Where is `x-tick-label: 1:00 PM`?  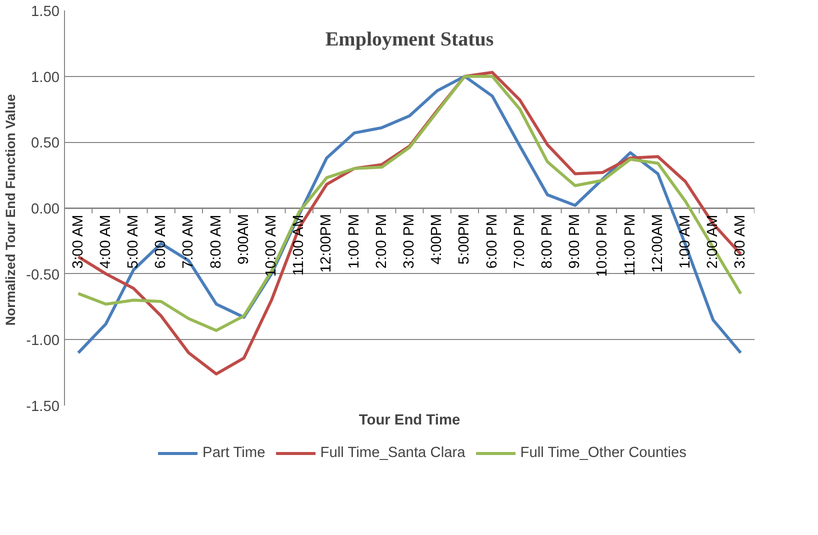
x-tick-label: 1:00 PM is located at coordinates (354, 241).